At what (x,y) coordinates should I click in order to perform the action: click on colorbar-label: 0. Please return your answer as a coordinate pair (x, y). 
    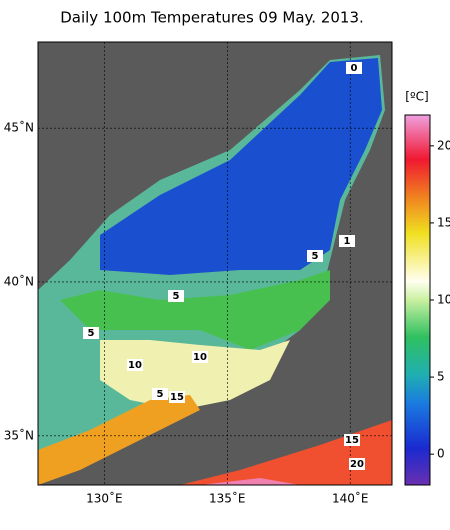
    Looking at the image, I should click on (441, 454).